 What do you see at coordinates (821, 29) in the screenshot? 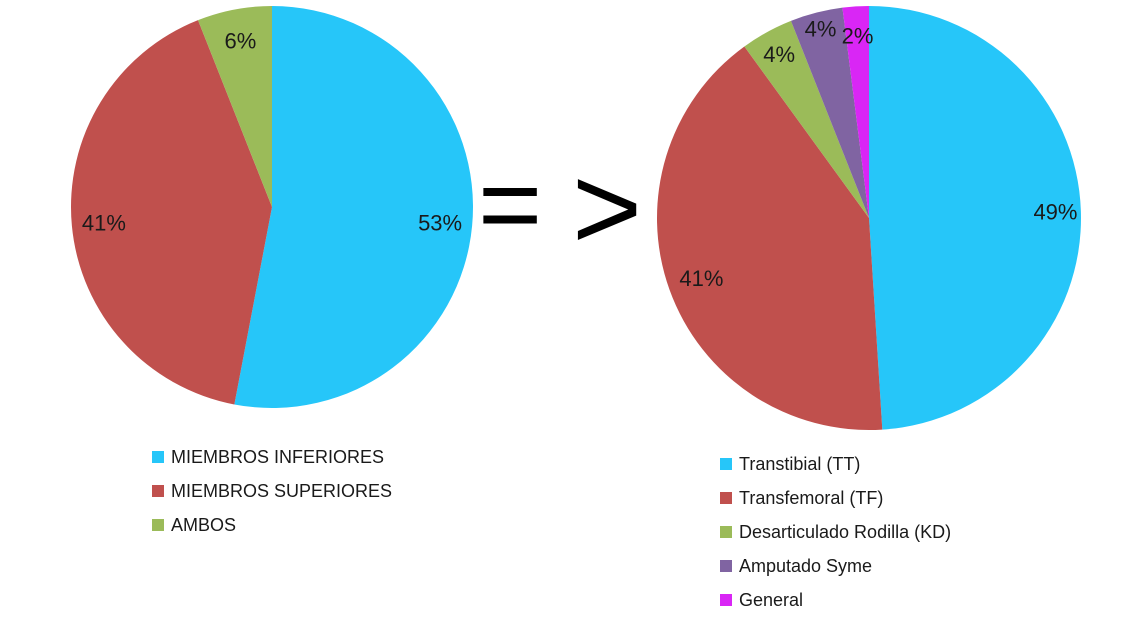
I see `pie2-label-amputado-syme: 4%` at bounding box center [821, 29].